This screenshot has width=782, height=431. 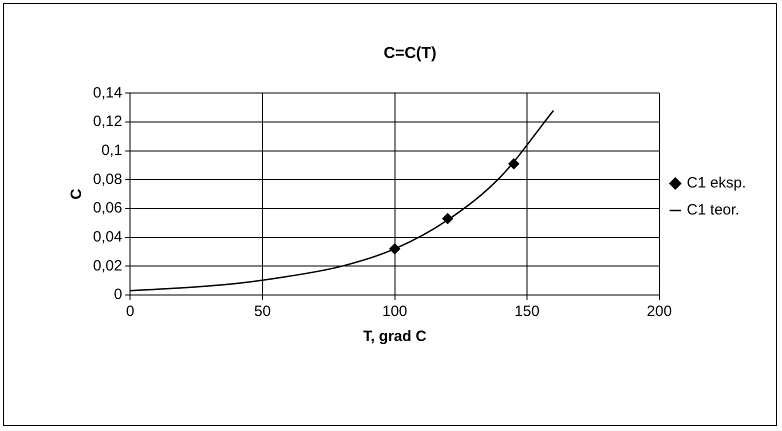 I want to click on y-axis-title: C, so click(x=77, y=194).